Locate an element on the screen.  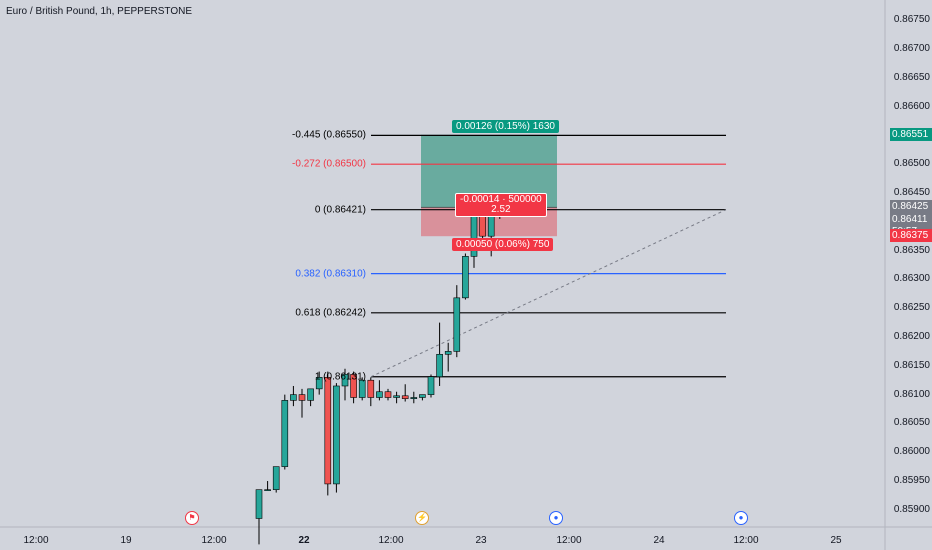
position-center-label: -0.00014 · 500000 2.52 is located at coordinates (501, 205).